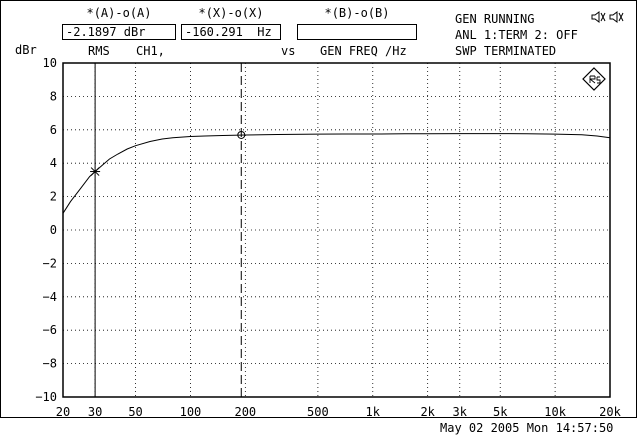 The image size is (640, 436). Describe the element at coordinates (26, 50) in the screenshot. I see `y-unit-label: dBr` at that location.